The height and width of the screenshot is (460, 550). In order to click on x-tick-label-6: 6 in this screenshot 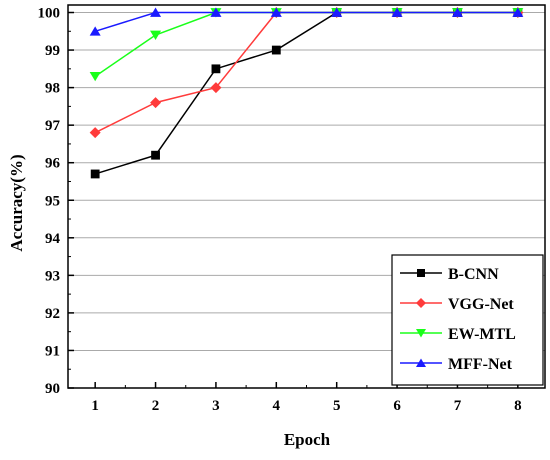, I will do `click(397, 406)`.